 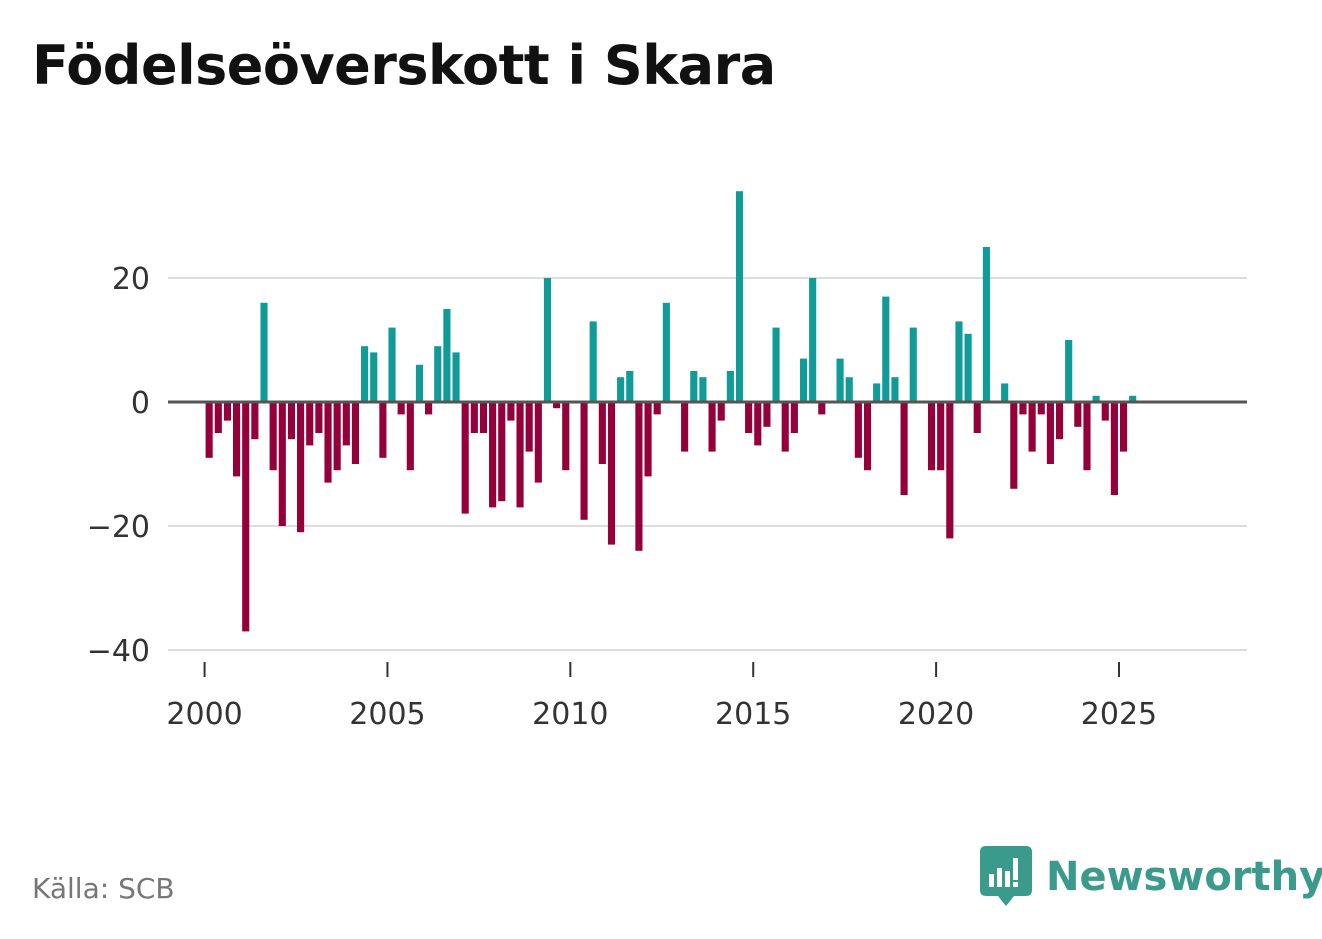 I want to click on newsworthy-logo: Newsworthy, so click(x=1151, y=877).